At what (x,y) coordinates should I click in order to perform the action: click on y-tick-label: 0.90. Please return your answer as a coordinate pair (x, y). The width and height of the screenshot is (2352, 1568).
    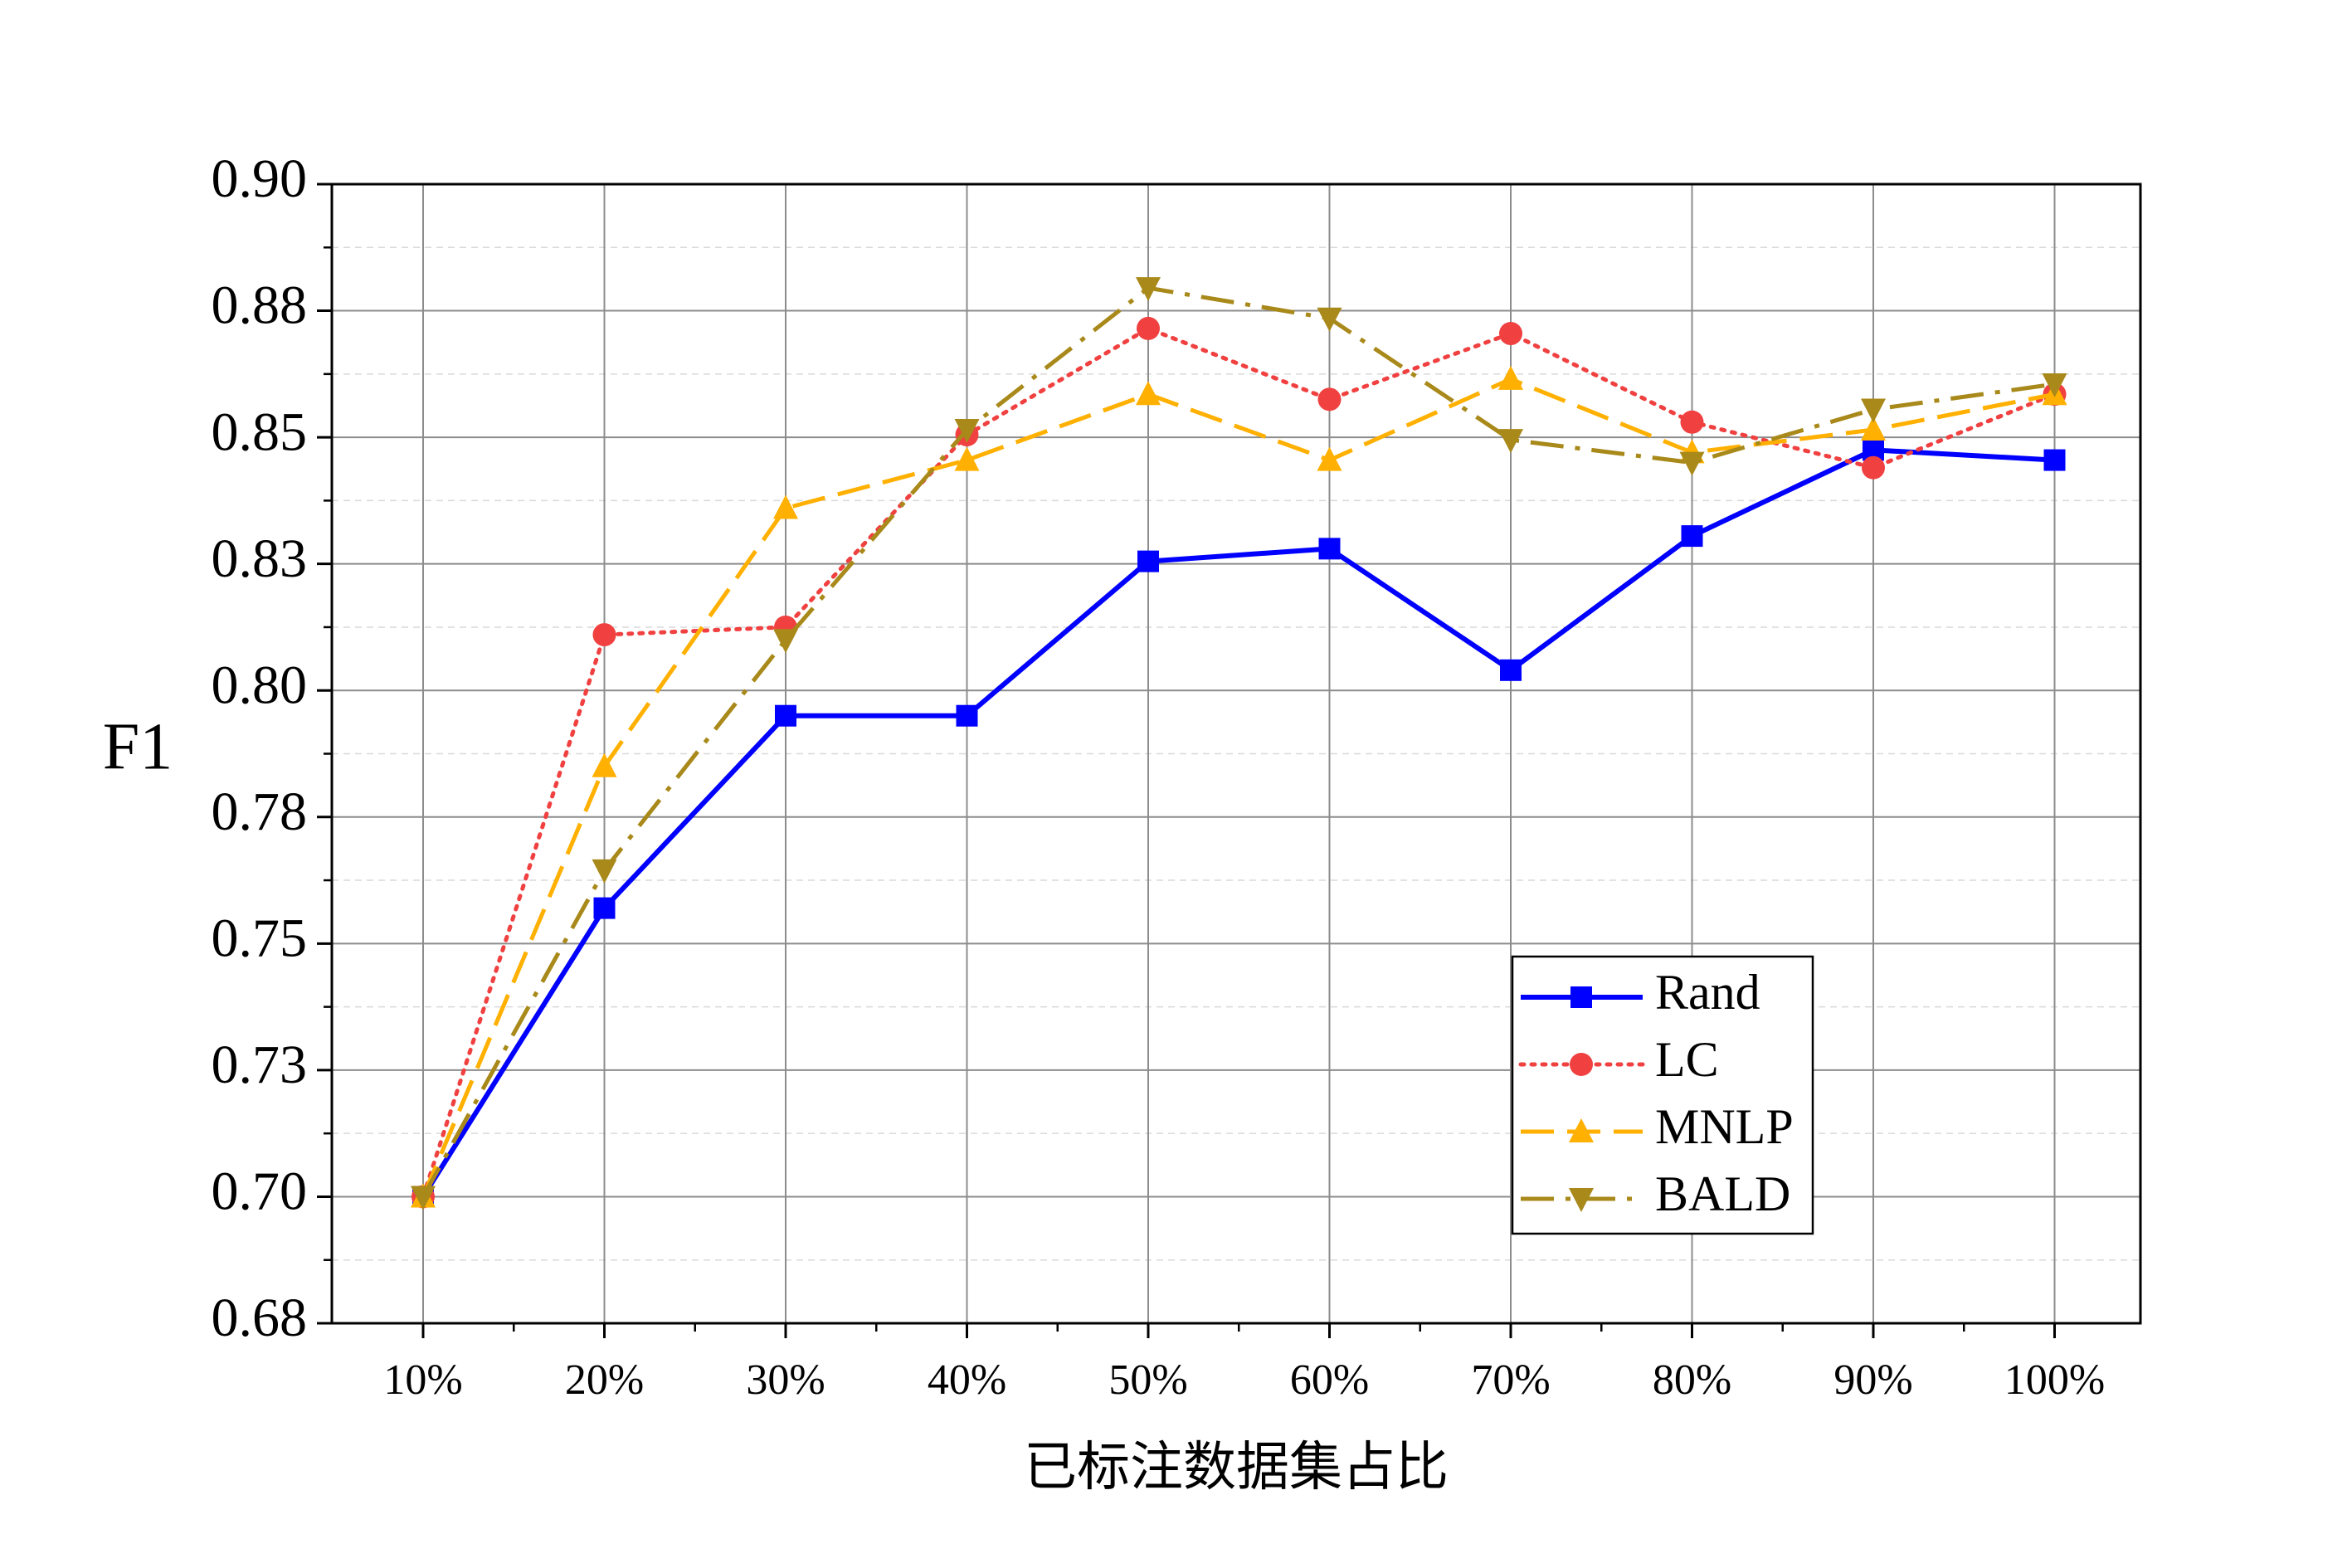
    Looking at the image, I should click on (260, 179).